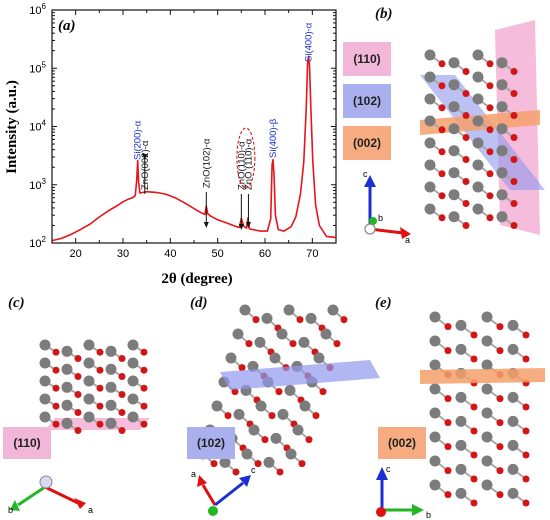 The image size is (550, 520). What do you see at coordinates (383, 303) in the screenshot?
I see `panel-letter-e: (e)` at bounding box center [383, 303].